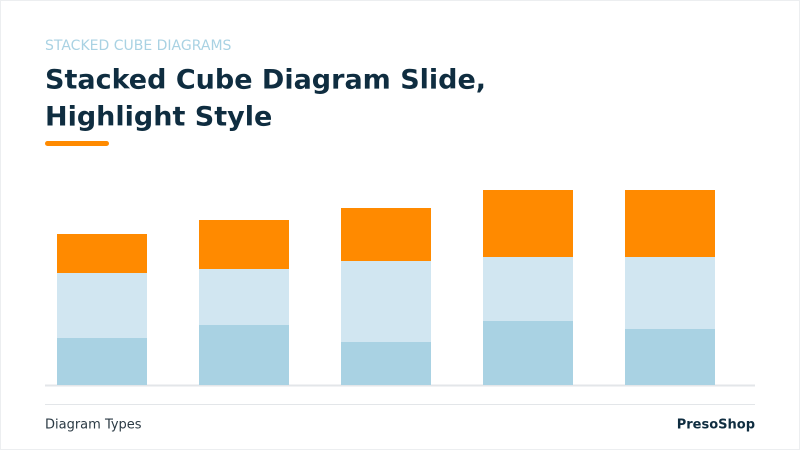 Image resolution: width=800 pixels, height=450 pixels. I want to click on title-line: Highlight Style, so click(158, 117).